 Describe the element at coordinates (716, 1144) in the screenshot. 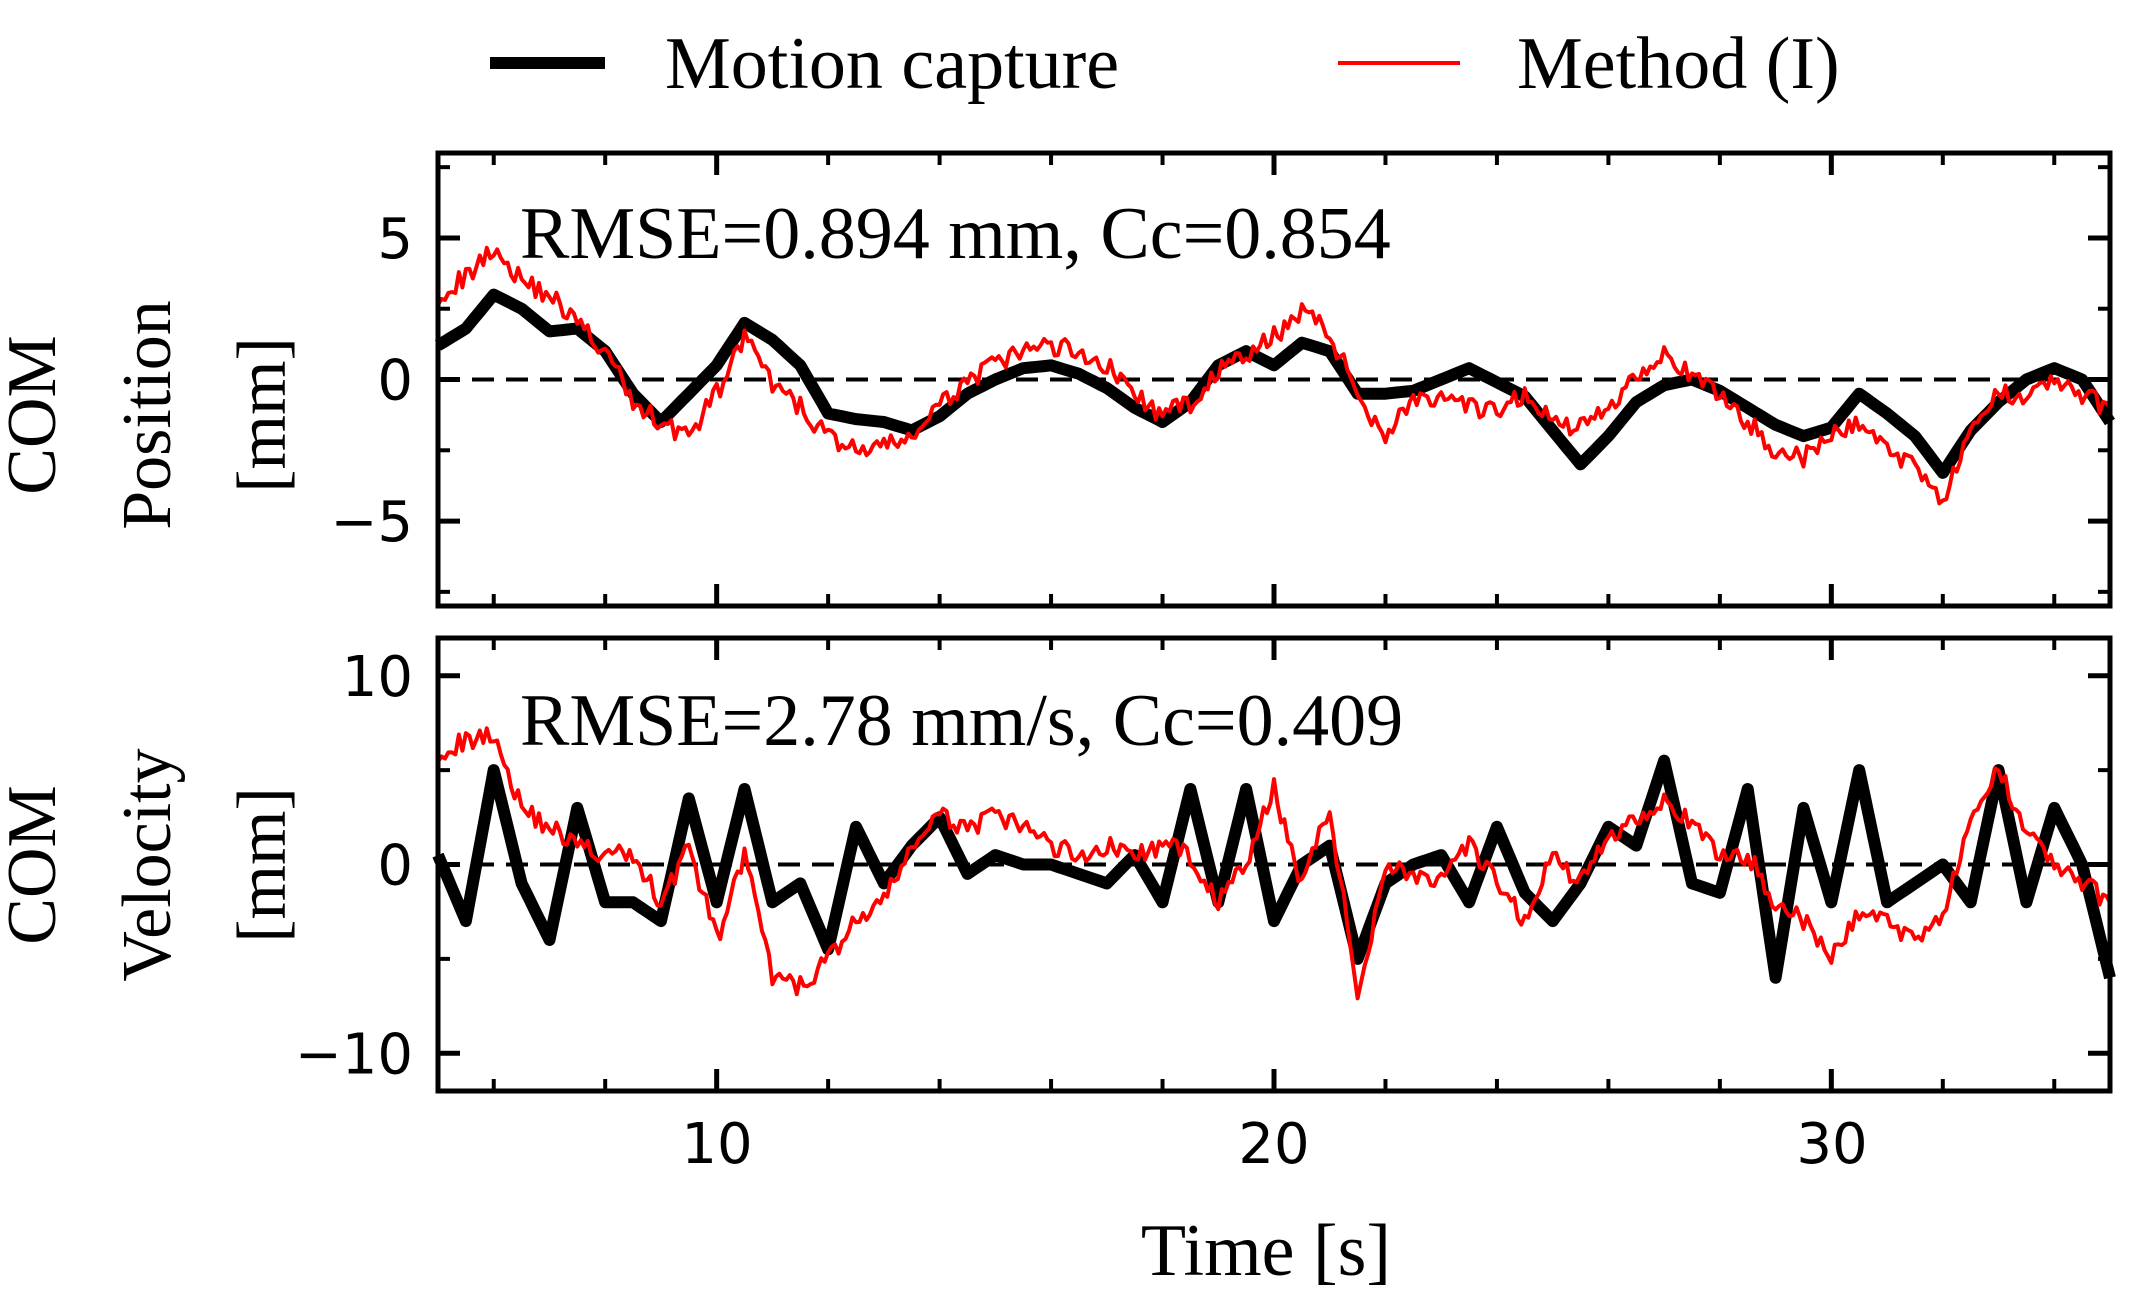

I see `x-tick-label-10: 10` at that location.